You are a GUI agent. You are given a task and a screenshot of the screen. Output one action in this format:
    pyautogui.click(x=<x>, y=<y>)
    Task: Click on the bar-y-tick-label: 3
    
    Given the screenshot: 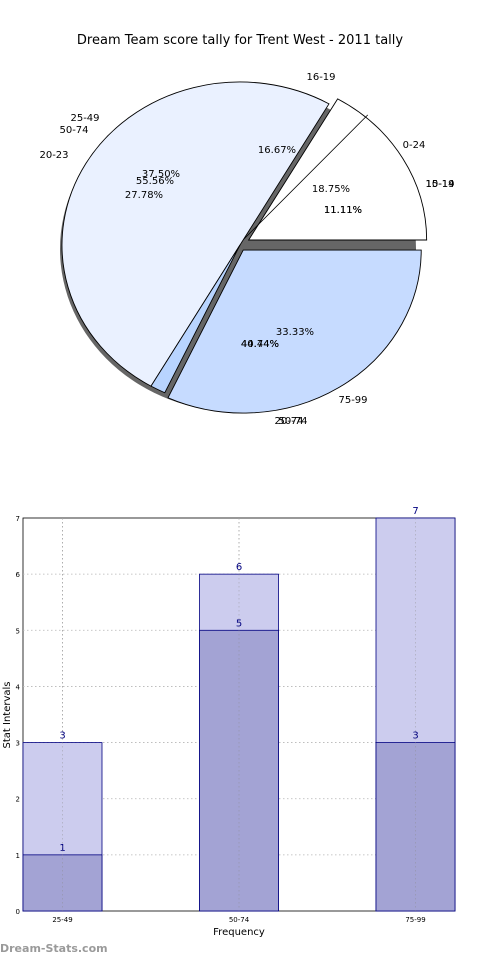 What is the action you would take?
    pyautogui.click(x=18, y=744)
    